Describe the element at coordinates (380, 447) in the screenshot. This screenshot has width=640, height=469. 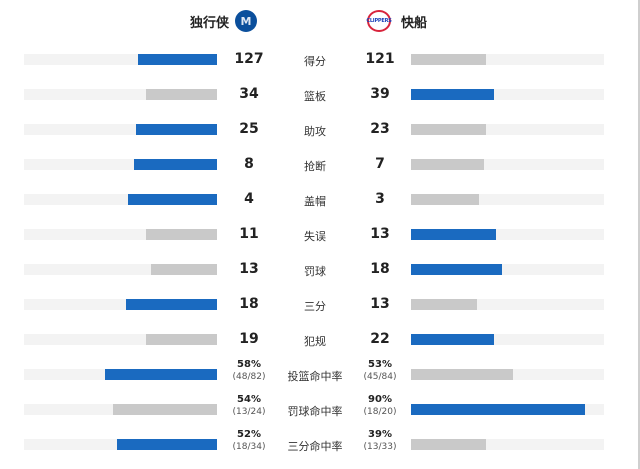
I see `stat-frac-right: (13/33)` at that location.